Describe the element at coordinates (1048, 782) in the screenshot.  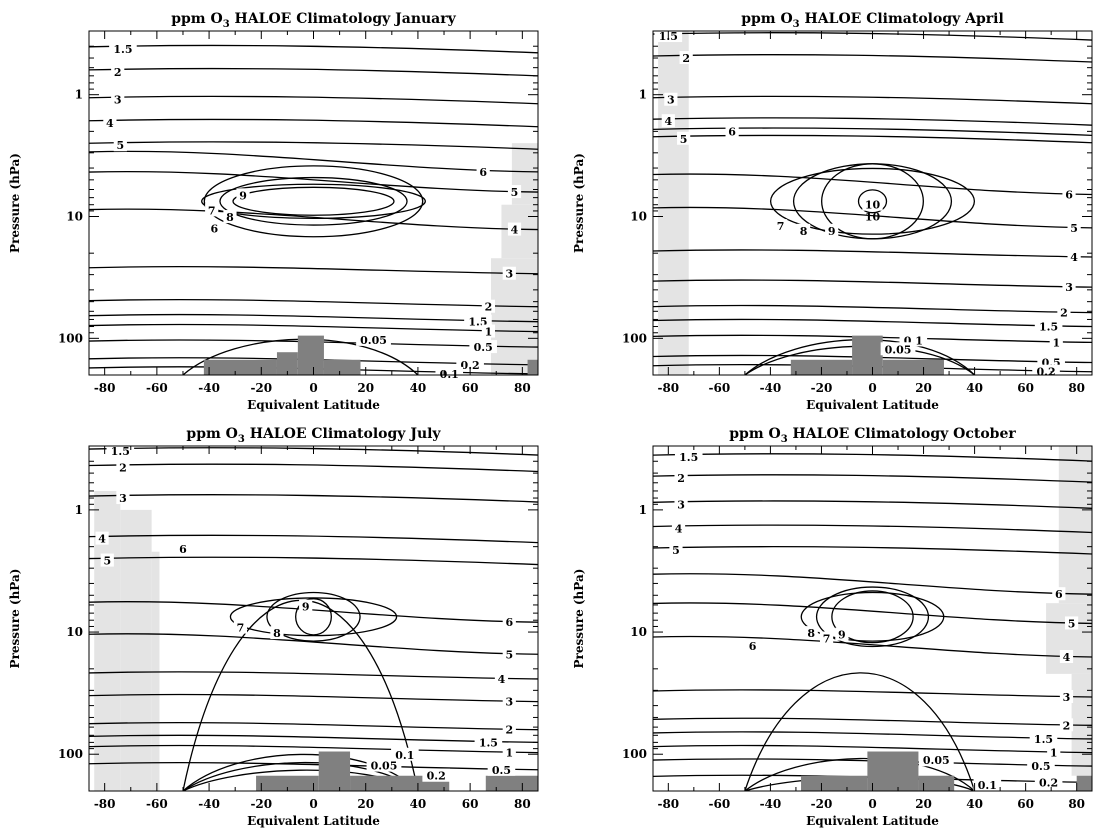
I see `contour-value-label: 0.2` at that location.